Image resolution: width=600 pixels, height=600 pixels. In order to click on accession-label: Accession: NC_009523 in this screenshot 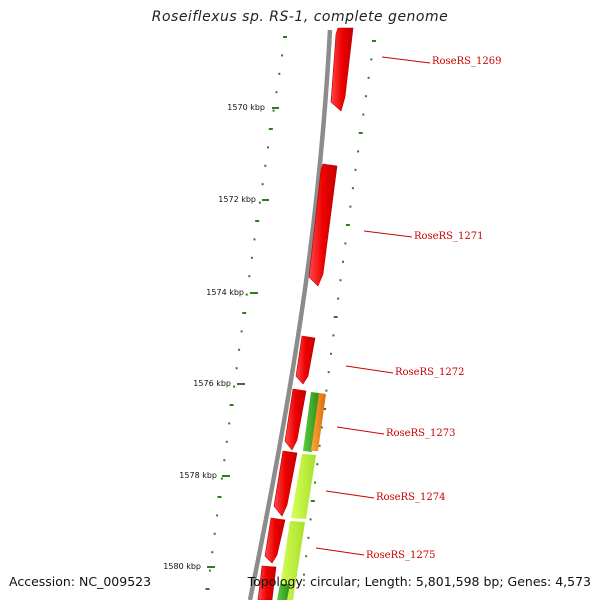, I will do `click(80, 581)`.